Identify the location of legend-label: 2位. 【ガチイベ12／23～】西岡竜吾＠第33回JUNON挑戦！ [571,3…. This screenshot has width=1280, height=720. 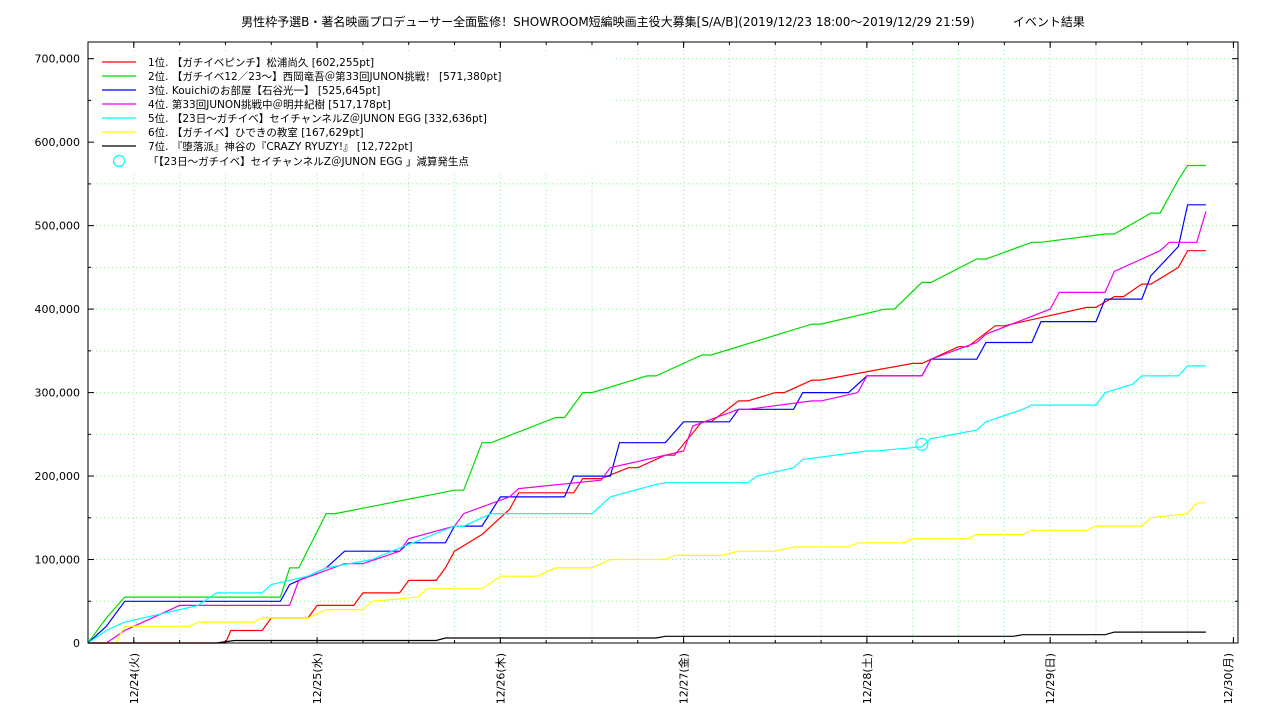
(324, 76).